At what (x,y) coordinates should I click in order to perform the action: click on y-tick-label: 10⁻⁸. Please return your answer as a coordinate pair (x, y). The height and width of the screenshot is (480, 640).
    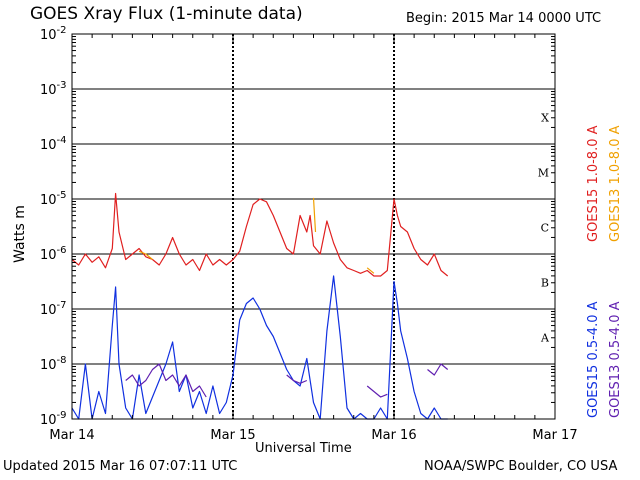
    Looking at the image, I should click on (53, 364).